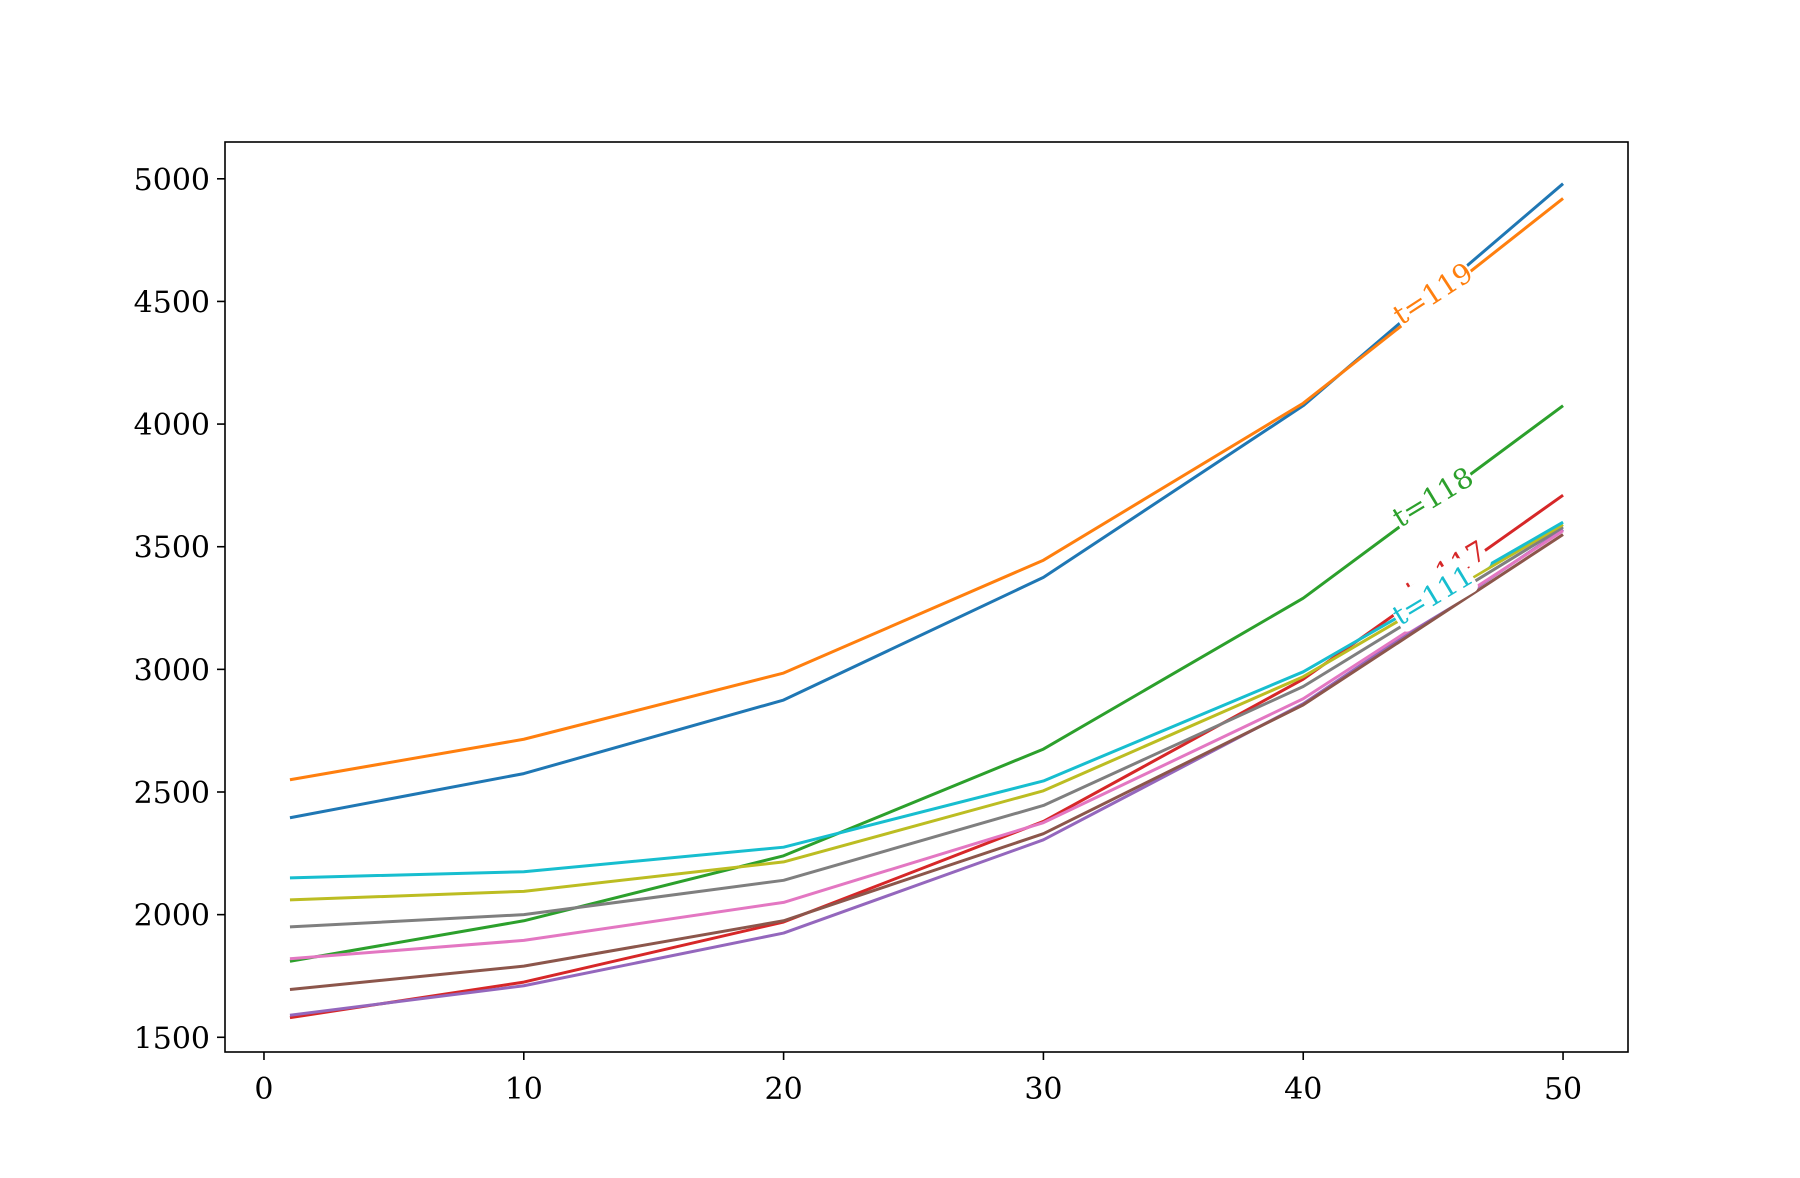 The width and height of the screenshot is (1800, 1178). I want to click on y-tick-label: 3500, so click(172, 548).